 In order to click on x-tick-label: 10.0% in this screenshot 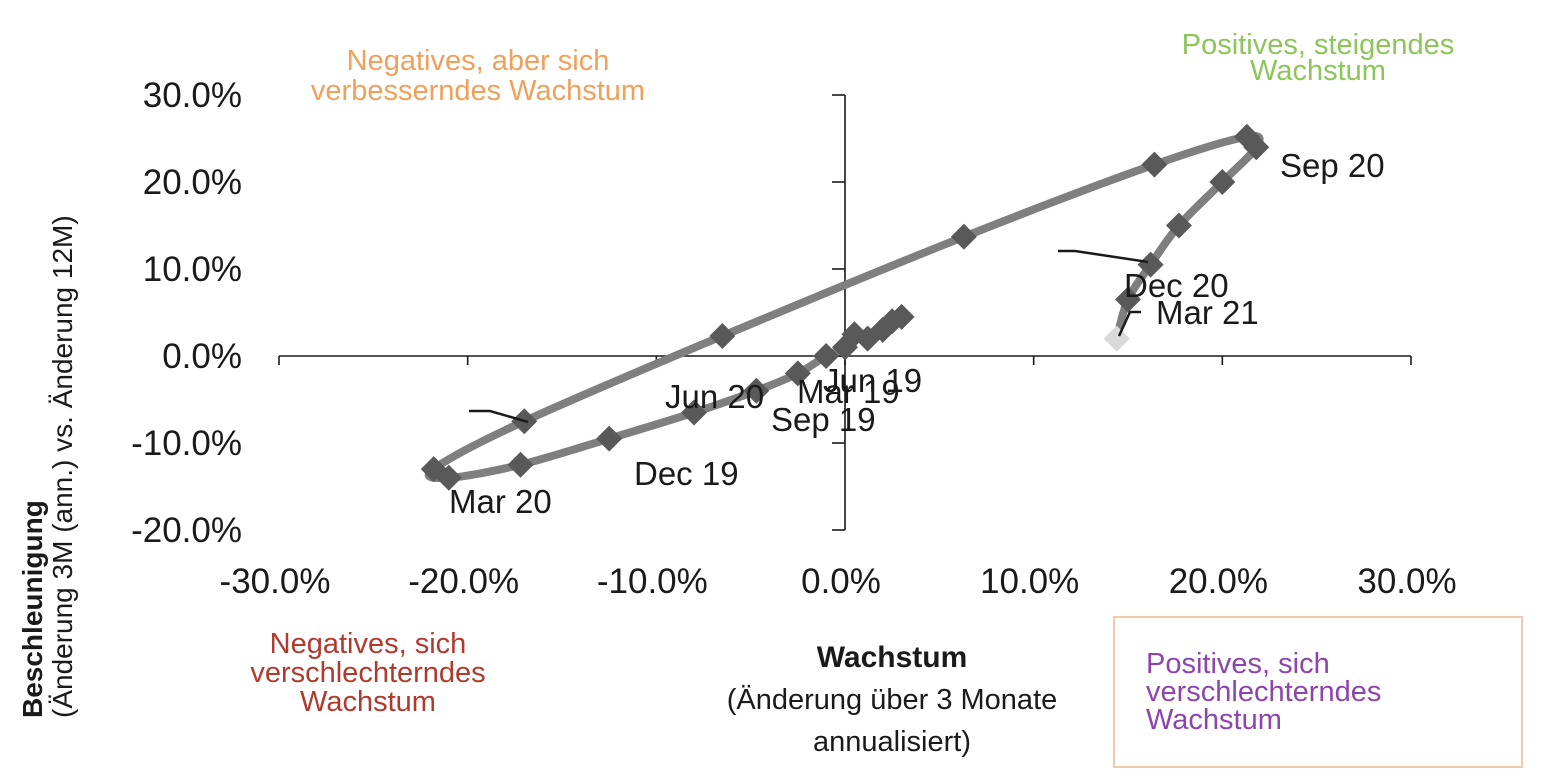, I will do `click(1029, 581)`.